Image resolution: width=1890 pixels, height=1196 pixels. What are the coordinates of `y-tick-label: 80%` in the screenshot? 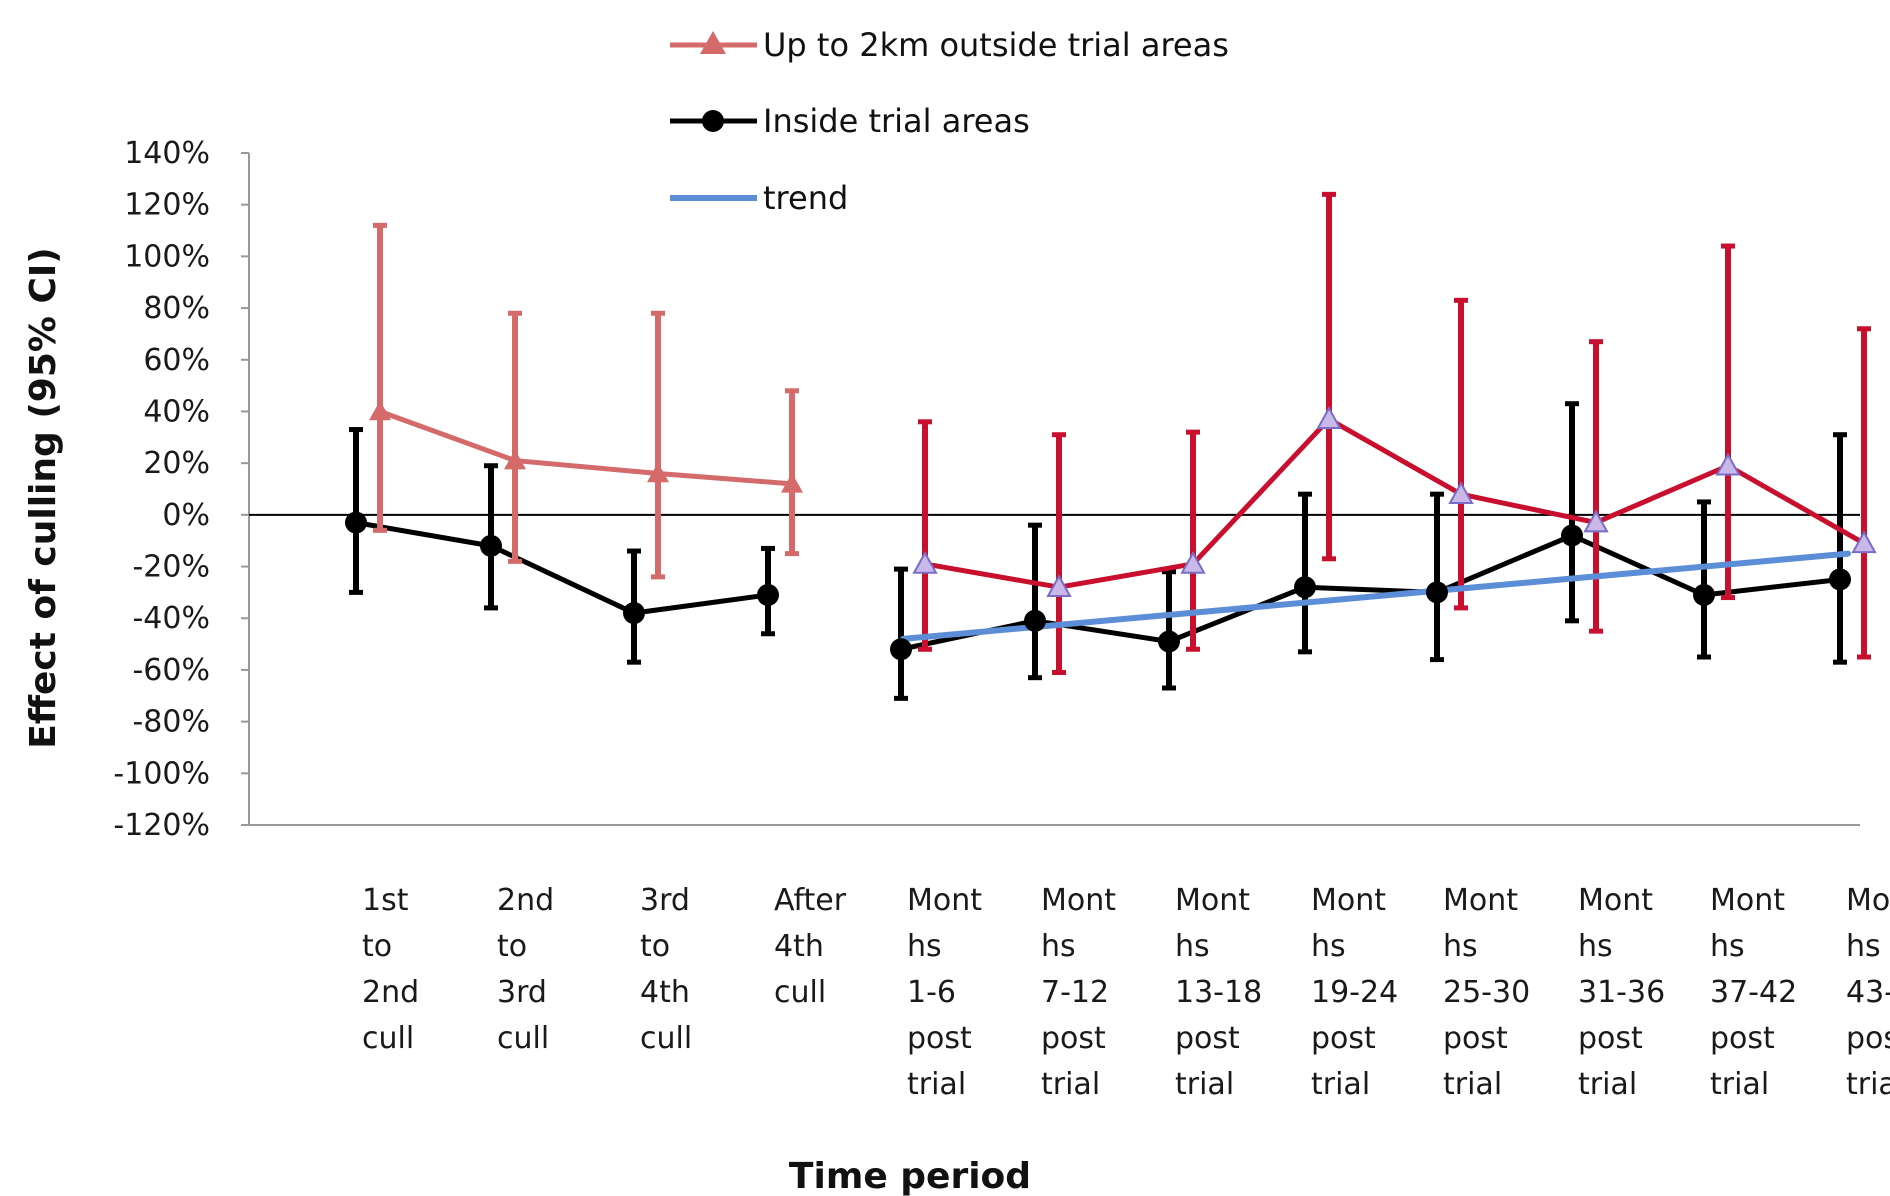 It's located at (176, 308).